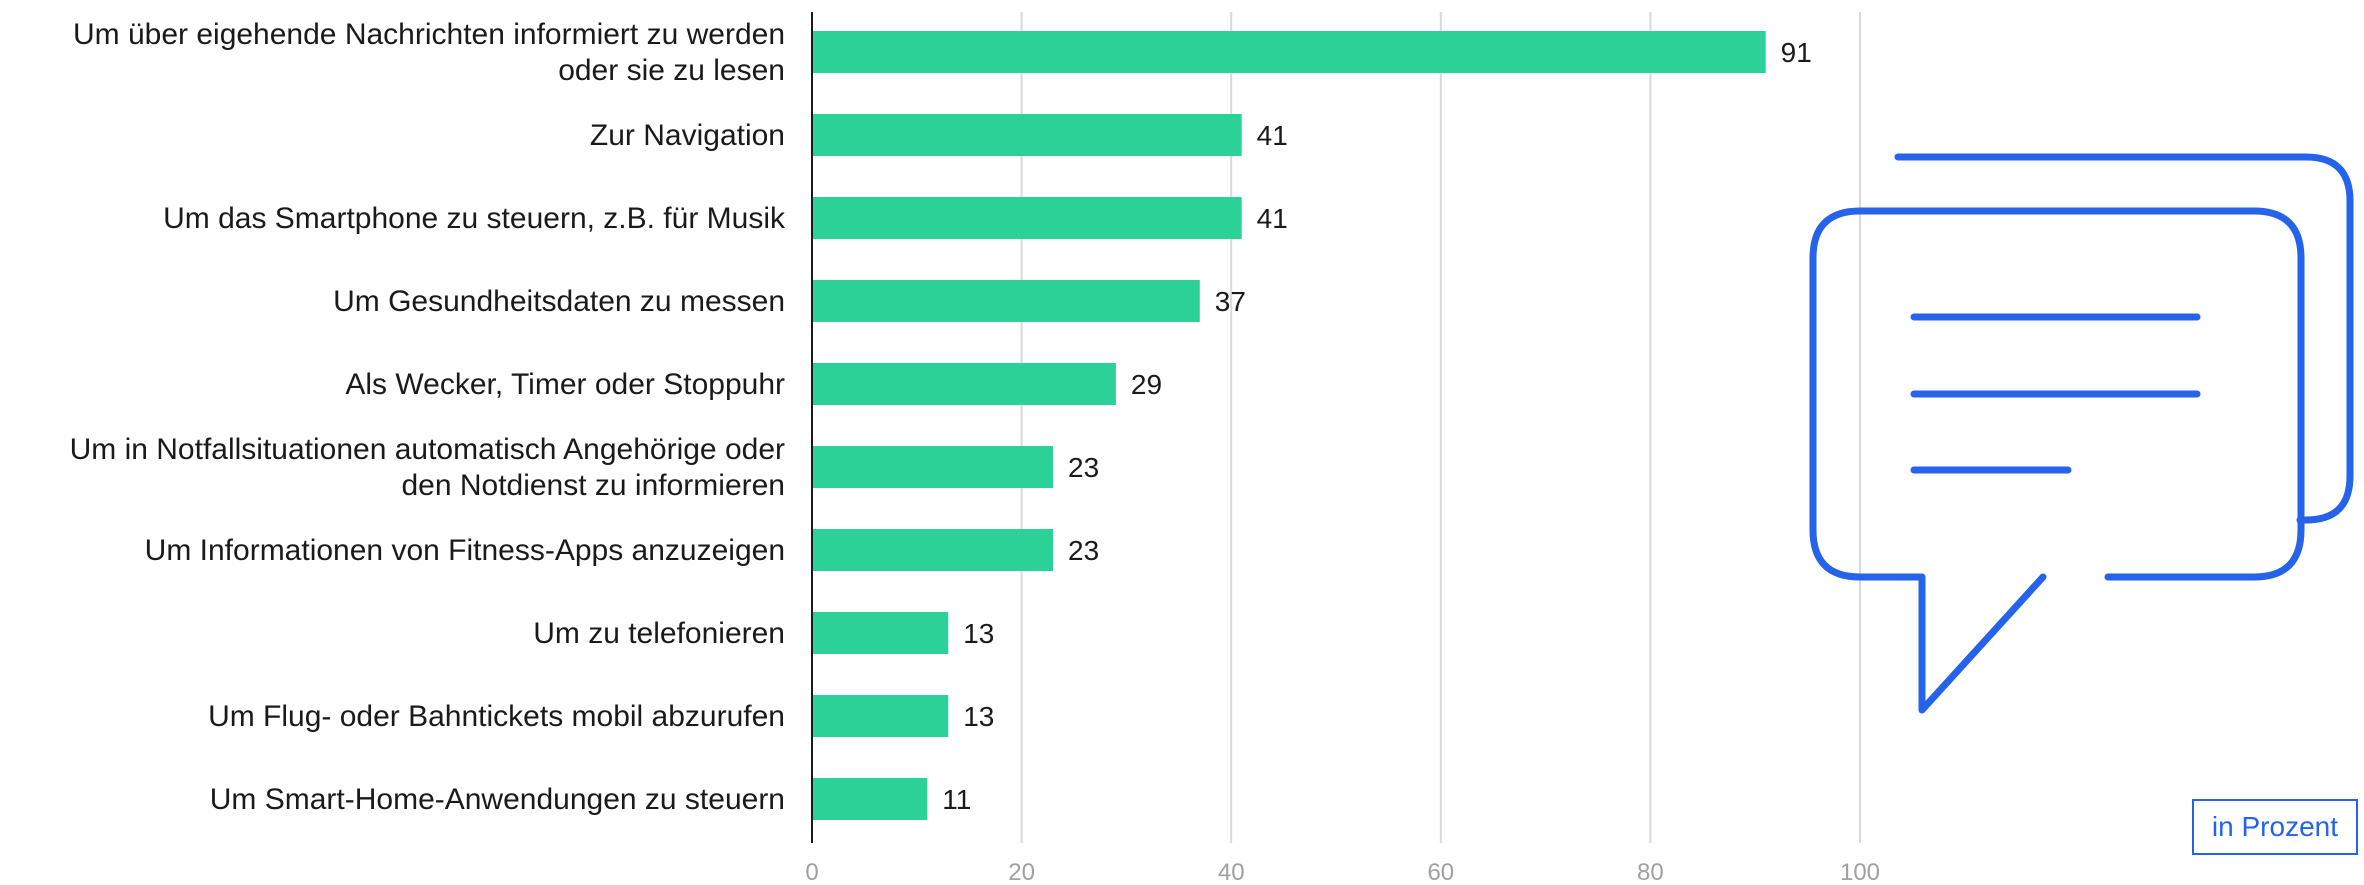 The width and height of the screenshot is (2364, 885). What do you see at coordinates (559, 301) in the screenshot?
I see `category-label: Um Gesundheitsdaten zu messen` at bounding box center [559, 301].